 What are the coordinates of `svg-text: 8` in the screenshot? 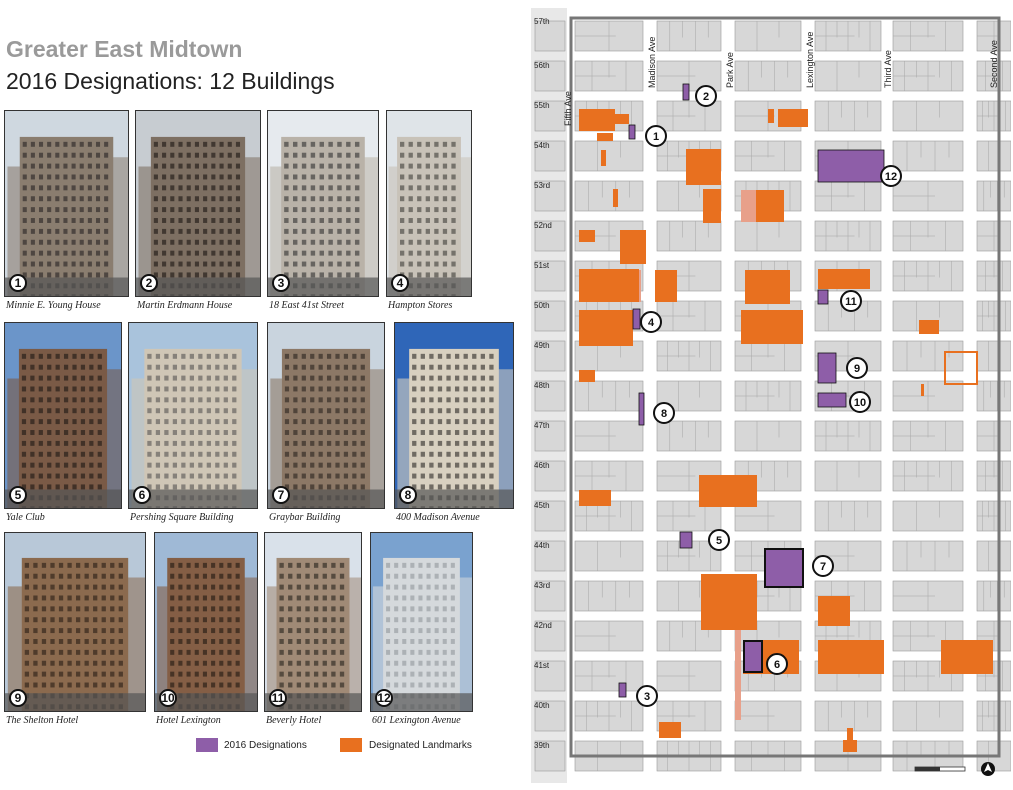 It's located at (664, 414).